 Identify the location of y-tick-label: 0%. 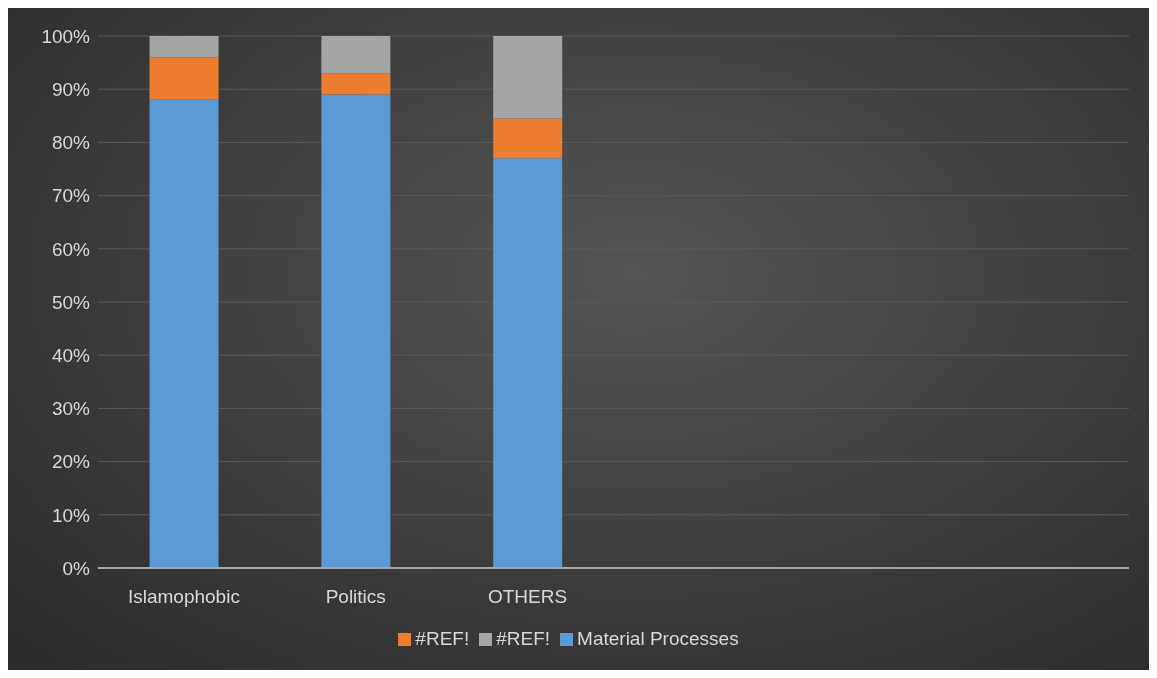
(76, 568).